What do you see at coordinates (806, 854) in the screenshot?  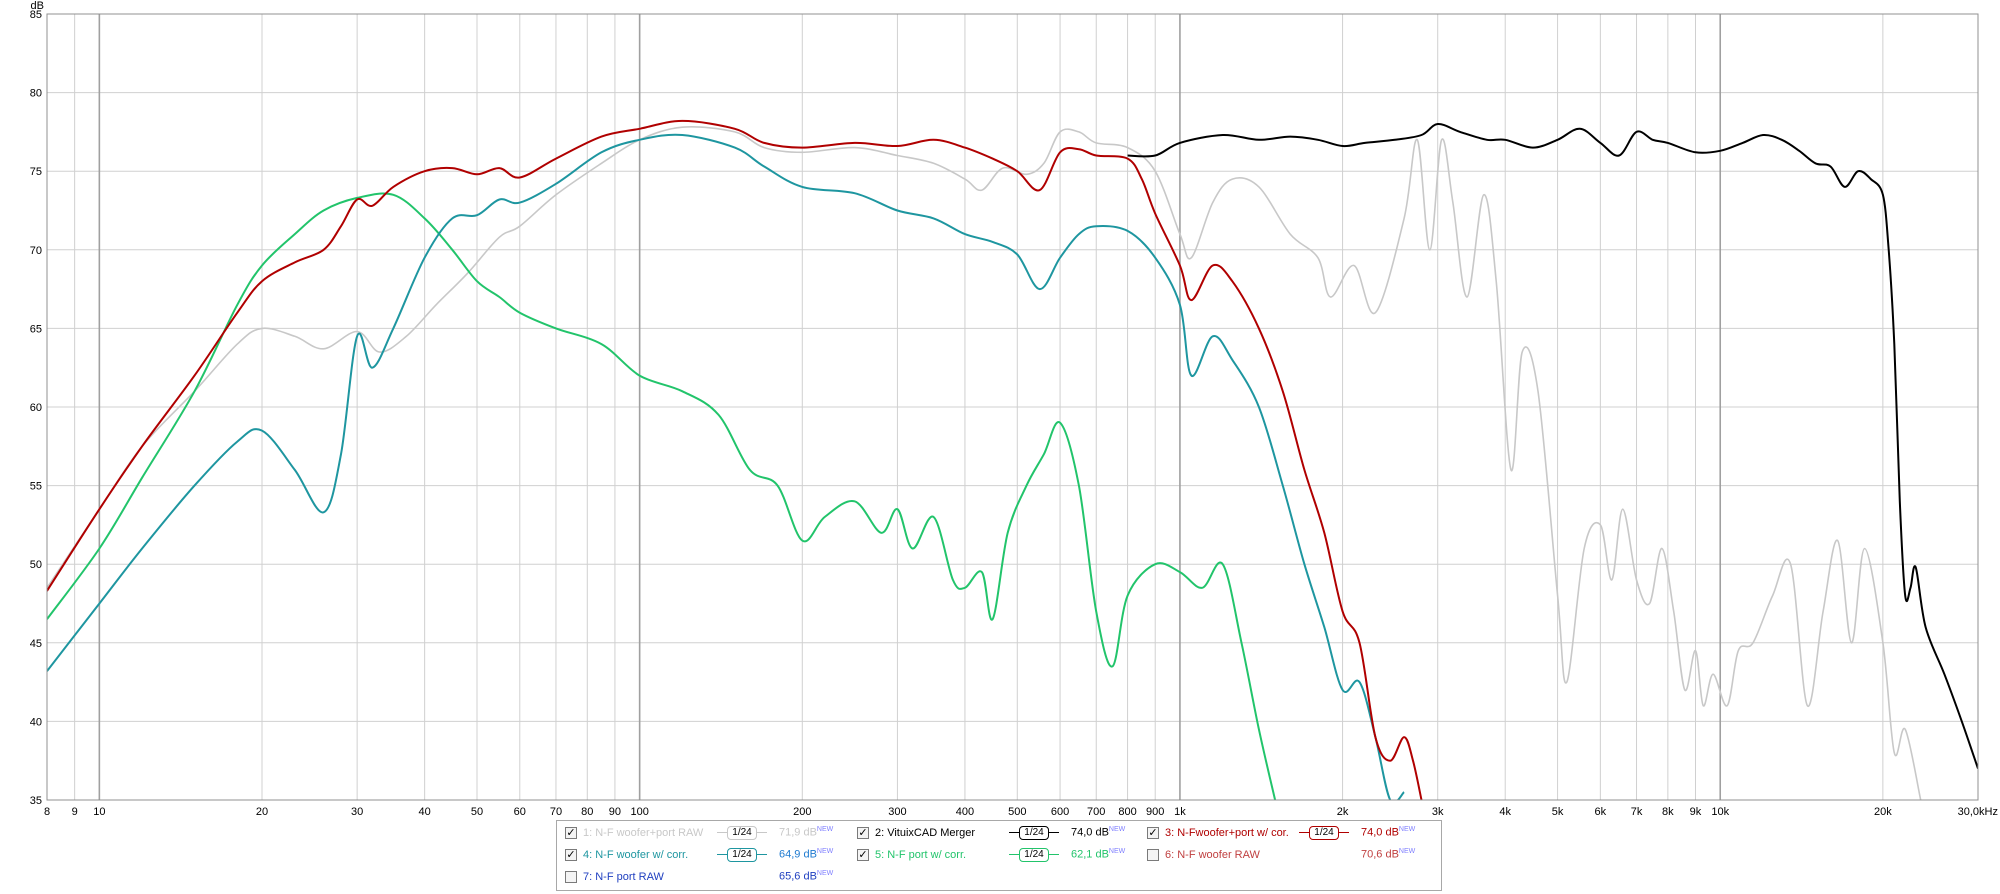 I see `legend-db-4: 64,9 dBNEW` at bounding box center [806, 854].